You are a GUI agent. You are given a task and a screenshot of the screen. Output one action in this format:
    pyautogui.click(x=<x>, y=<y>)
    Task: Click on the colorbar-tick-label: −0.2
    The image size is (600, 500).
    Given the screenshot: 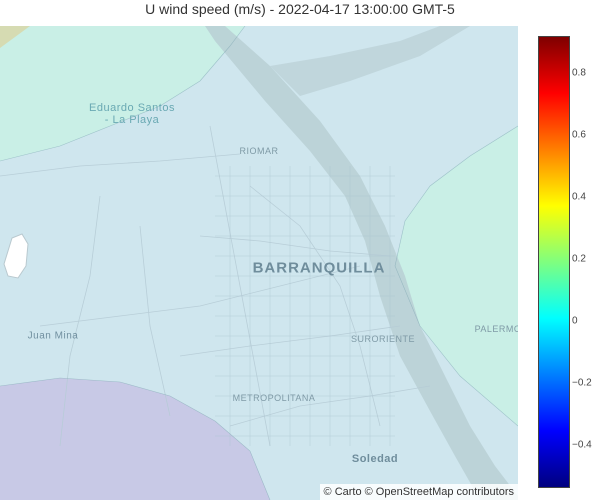 What is the action you would take?
    pyautogui.click(x=582, y=383)
    